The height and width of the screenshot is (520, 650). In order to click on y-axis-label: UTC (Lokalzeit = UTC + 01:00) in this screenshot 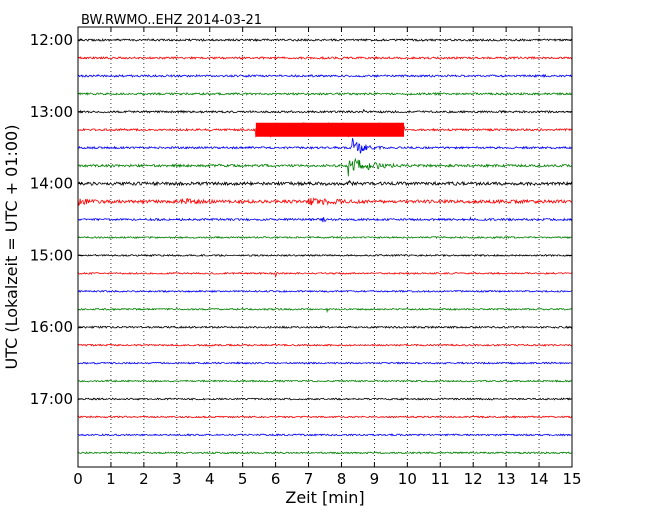, I will do `click(11, 247)`.